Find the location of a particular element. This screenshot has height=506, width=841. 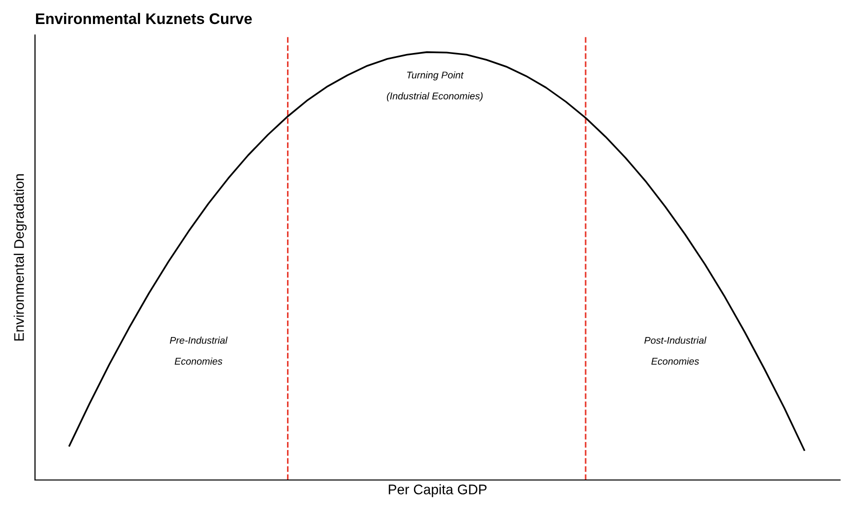

x-axis-title: Per Capita GDP is located at coordinates (437, 491).